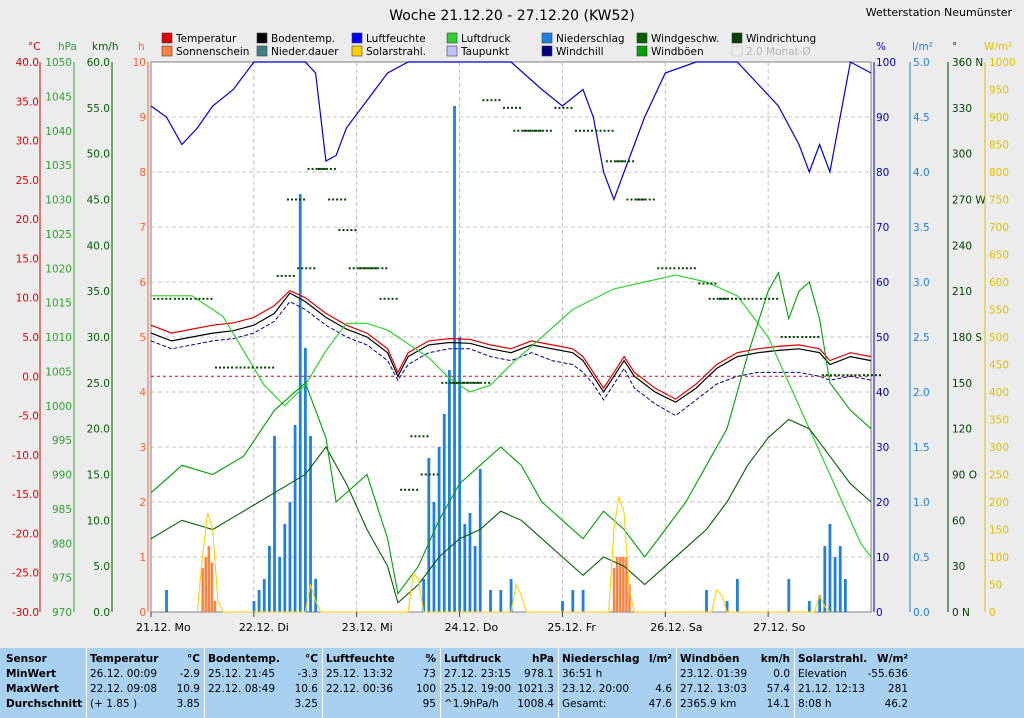 This screenshot has width=1024, height=718. Describe the element at coordinates (580, 52) in the screenshot. I see `legend-label: Windchill` at that location.